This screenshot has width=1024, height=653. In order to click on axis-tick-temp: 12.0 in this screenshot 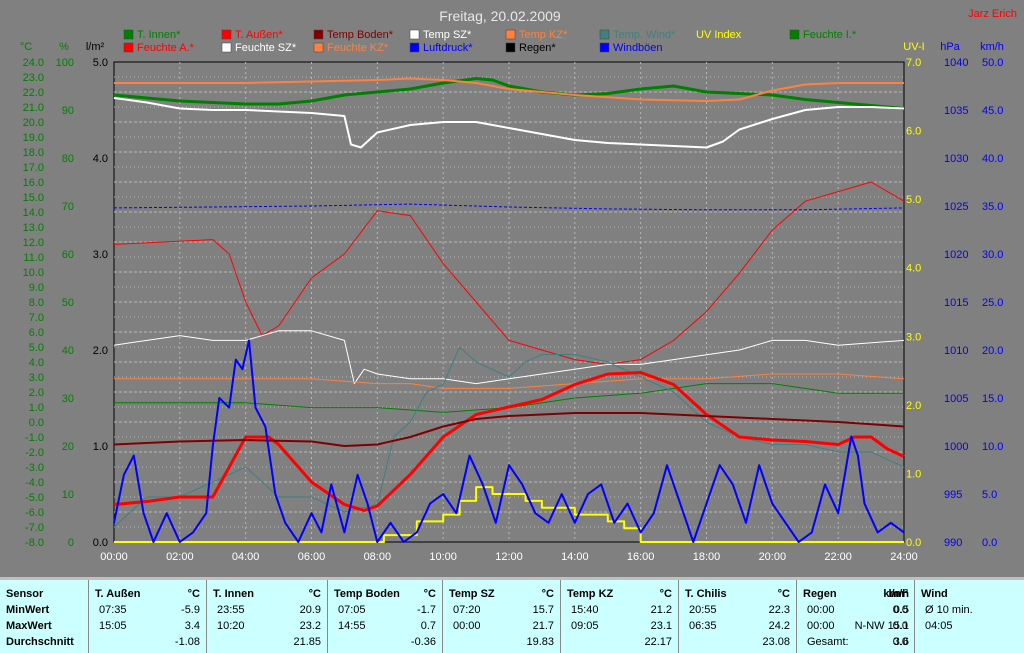, I will do `click(33, 243)`.